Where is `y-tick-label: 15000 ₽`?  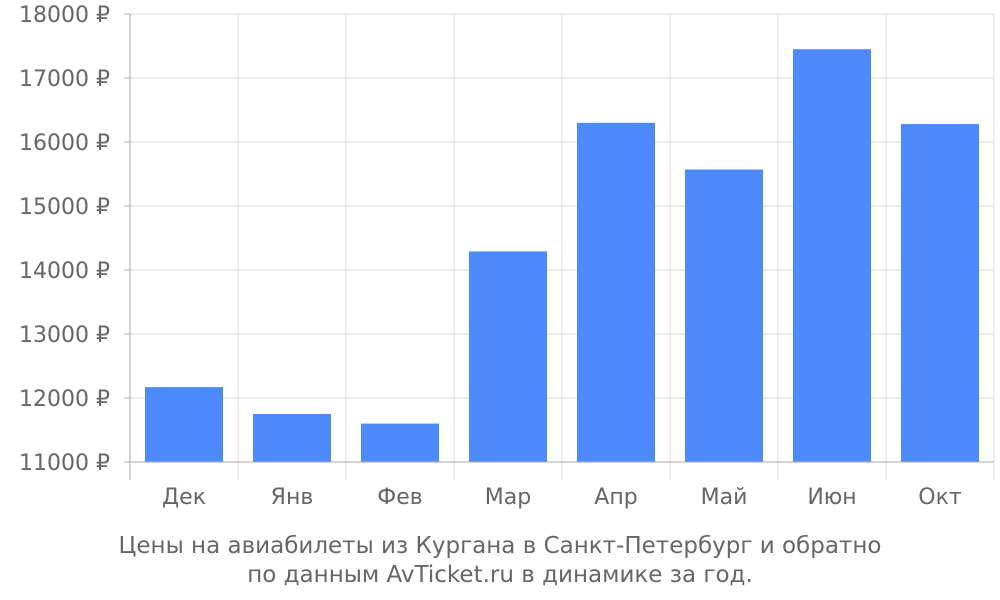 y-tick-label: 15000 ₽ is located at coordinates (64, 207).